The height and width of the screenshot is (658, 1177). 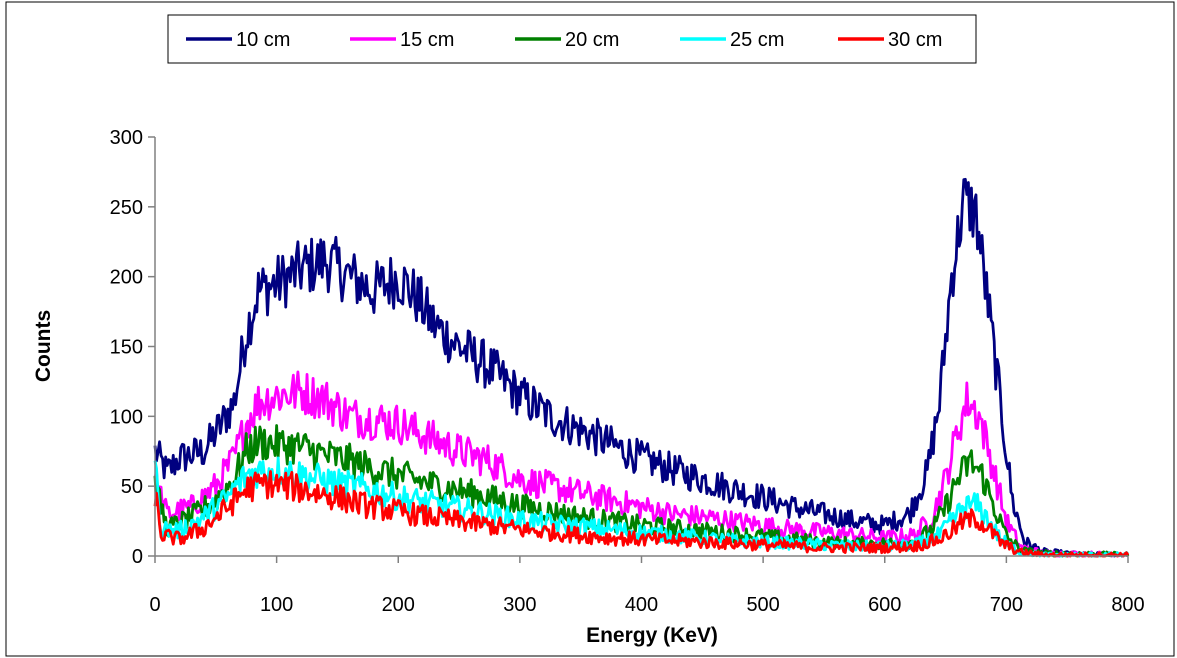 What do you see at coordinates (564, 40) in the screenshot?
I see `legend-entries: 10 cm 15 cm 20 cm 25 cm 30 cm` at bounding box center [564, 40].